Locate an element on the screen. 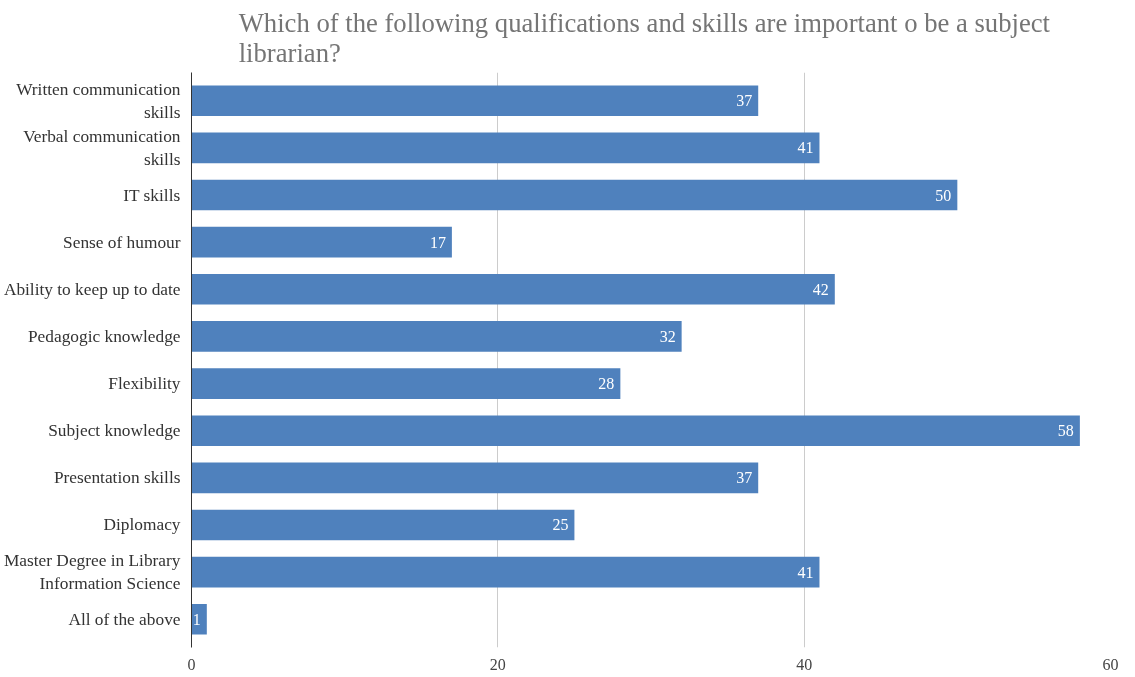 The width and height of the screenshot is (1135, 677). y-tick-label: IT skills is located at coordinates (152, 195).